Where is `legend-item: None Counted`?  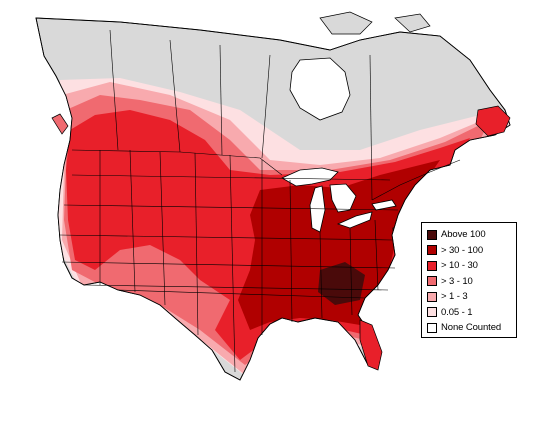 legend-item: None Counted is located at coordinates (471, 328).